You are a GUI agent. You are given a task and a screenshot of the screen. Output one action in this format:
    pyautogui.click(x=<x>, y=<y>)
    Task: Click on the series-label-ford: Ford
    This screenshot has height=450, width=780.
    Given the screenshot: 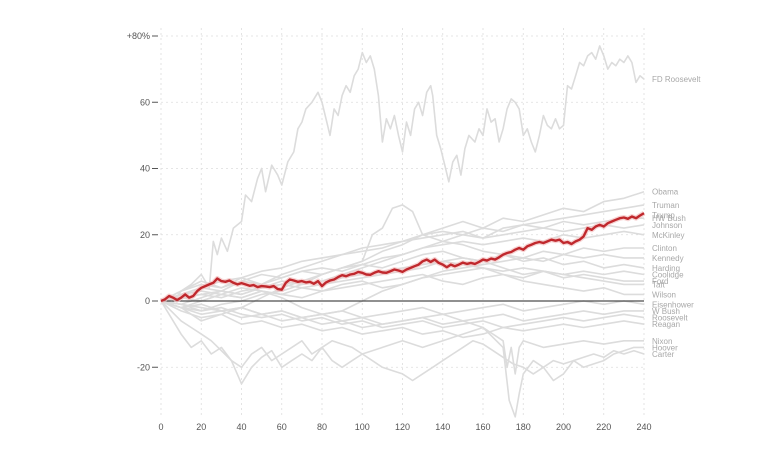 What is the action you would take?
    pyautogui.click(x=660, y=281)
    